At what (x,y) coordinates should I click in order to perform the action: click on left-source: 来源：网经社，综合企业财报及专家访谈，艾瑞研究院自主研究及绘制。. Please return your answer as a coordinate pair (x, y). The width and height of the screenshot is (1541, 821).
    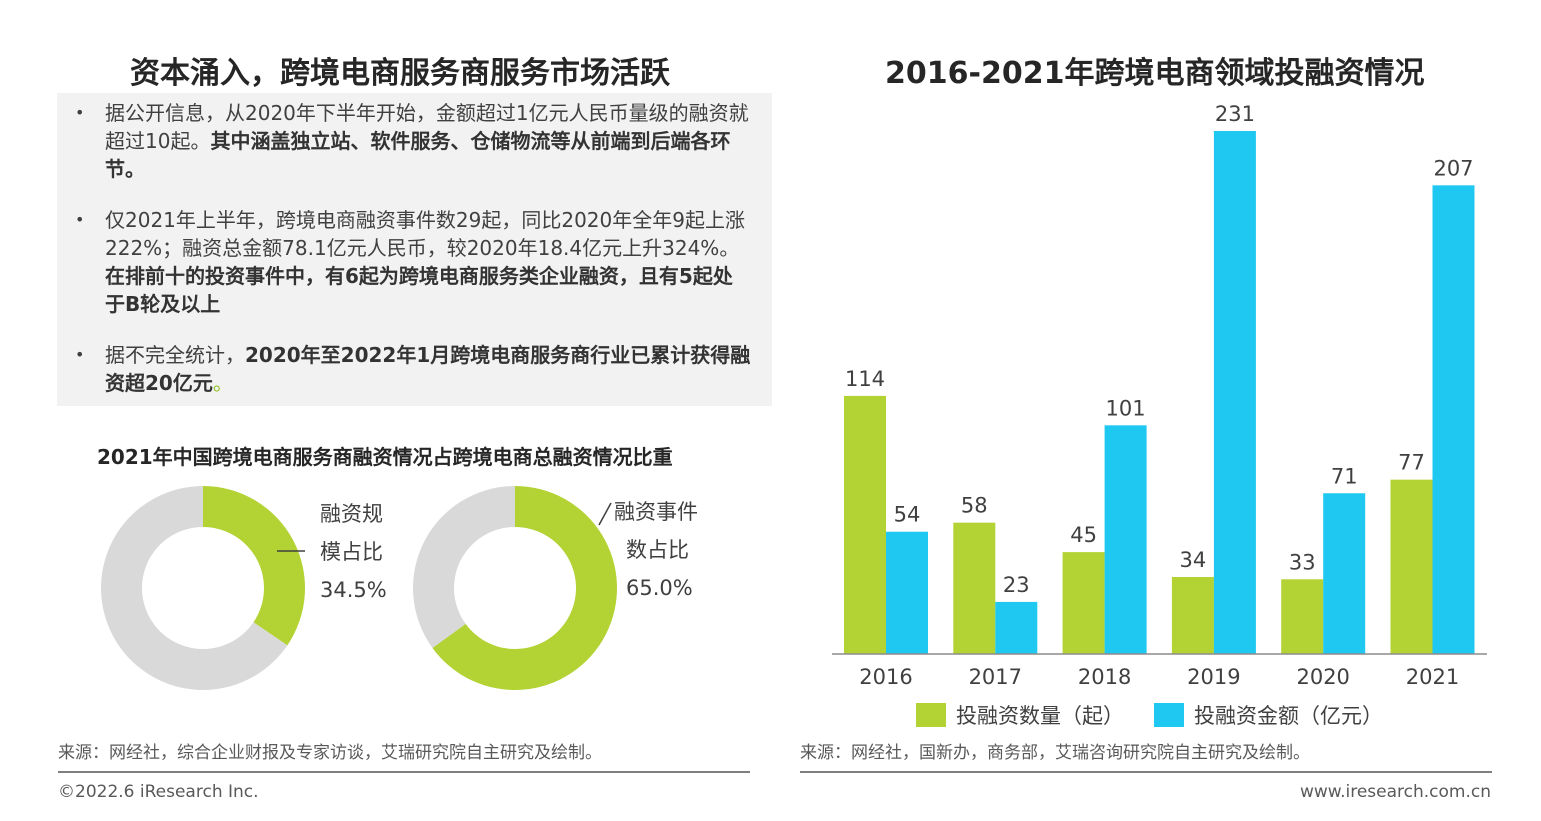
    Looking at the image, I should click on (330, 753).